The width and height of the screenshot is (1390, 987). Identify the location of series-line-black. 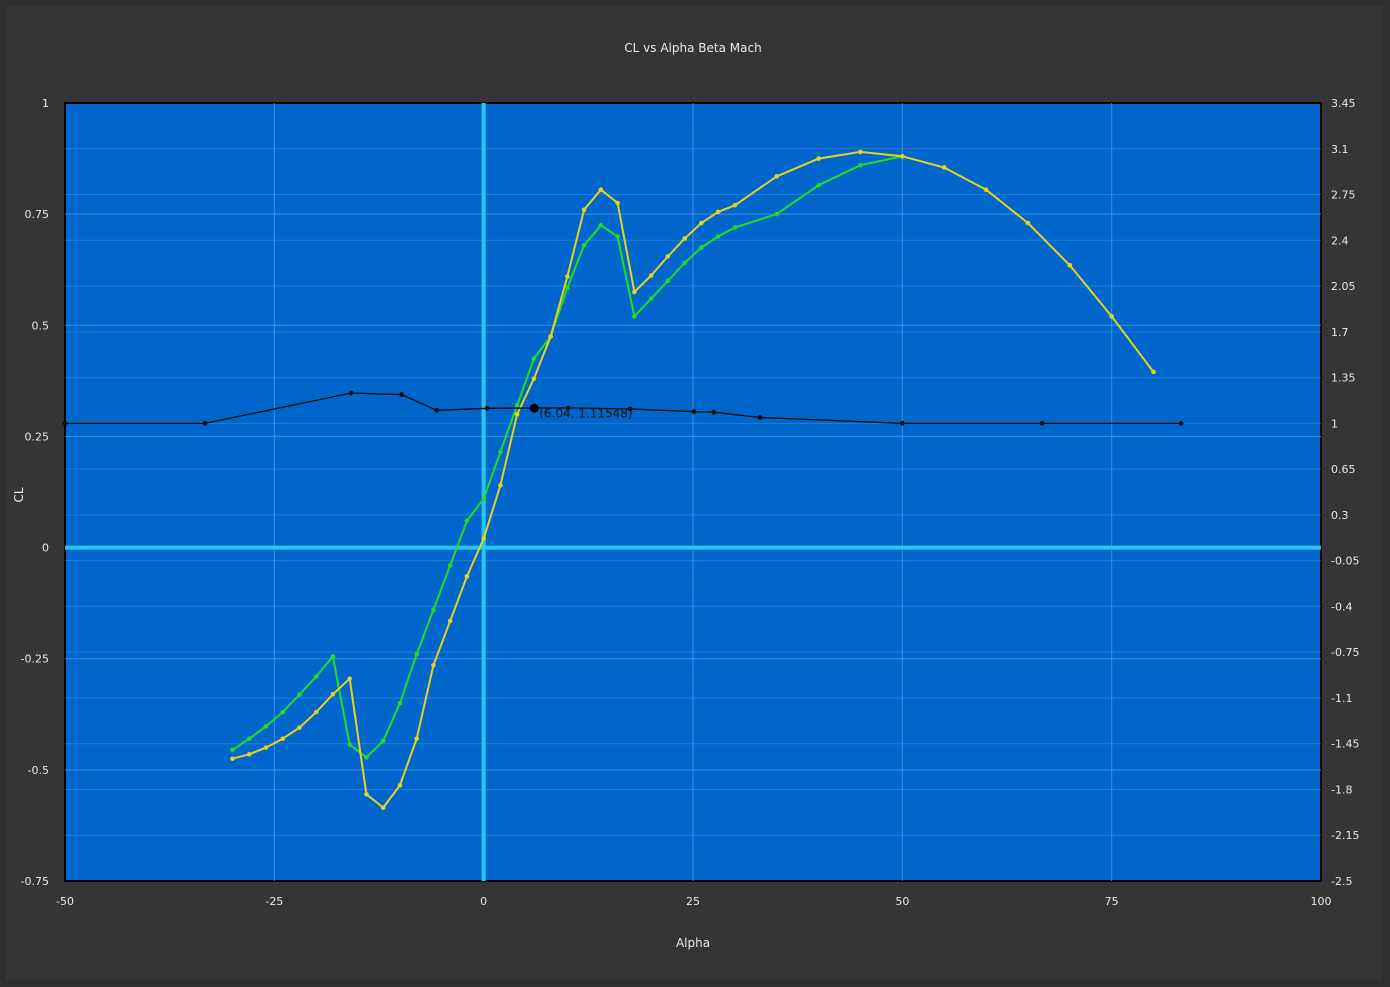
(623, 408).